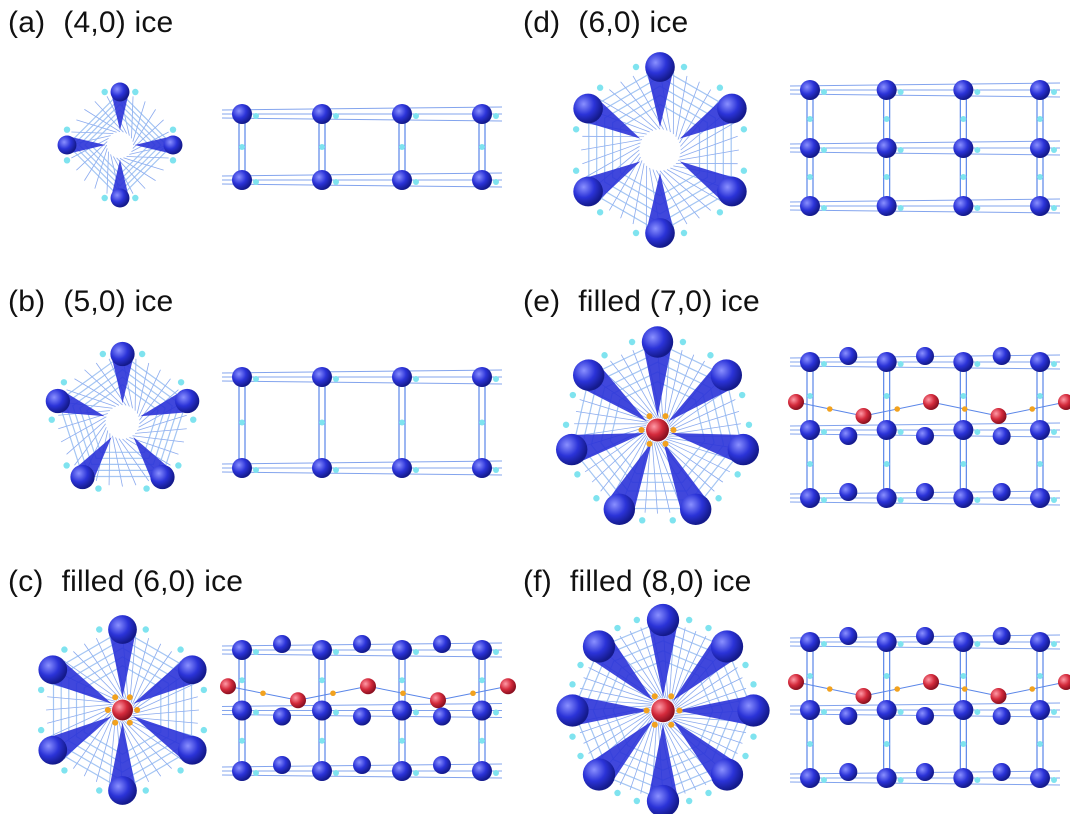 The height and width of the screenshot is (814, 1070). Describe the element at coordinates (125, 582) in the screenshot. I see `panel-c-title: (c) filled (6,0) ice` at that location.